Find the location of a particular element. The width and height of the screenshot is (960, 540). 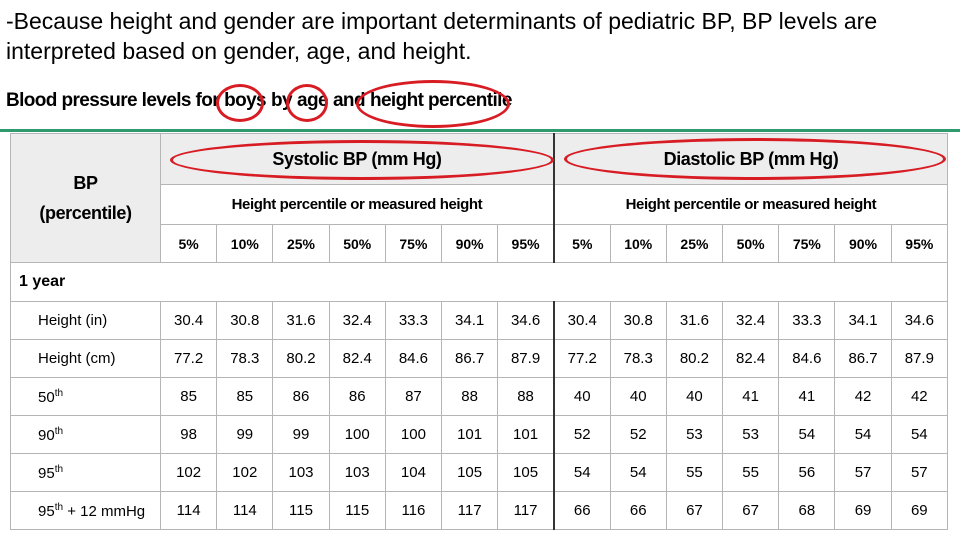

systolic-height-header: Height percentile or measured height is located at coordinates (357, 204).